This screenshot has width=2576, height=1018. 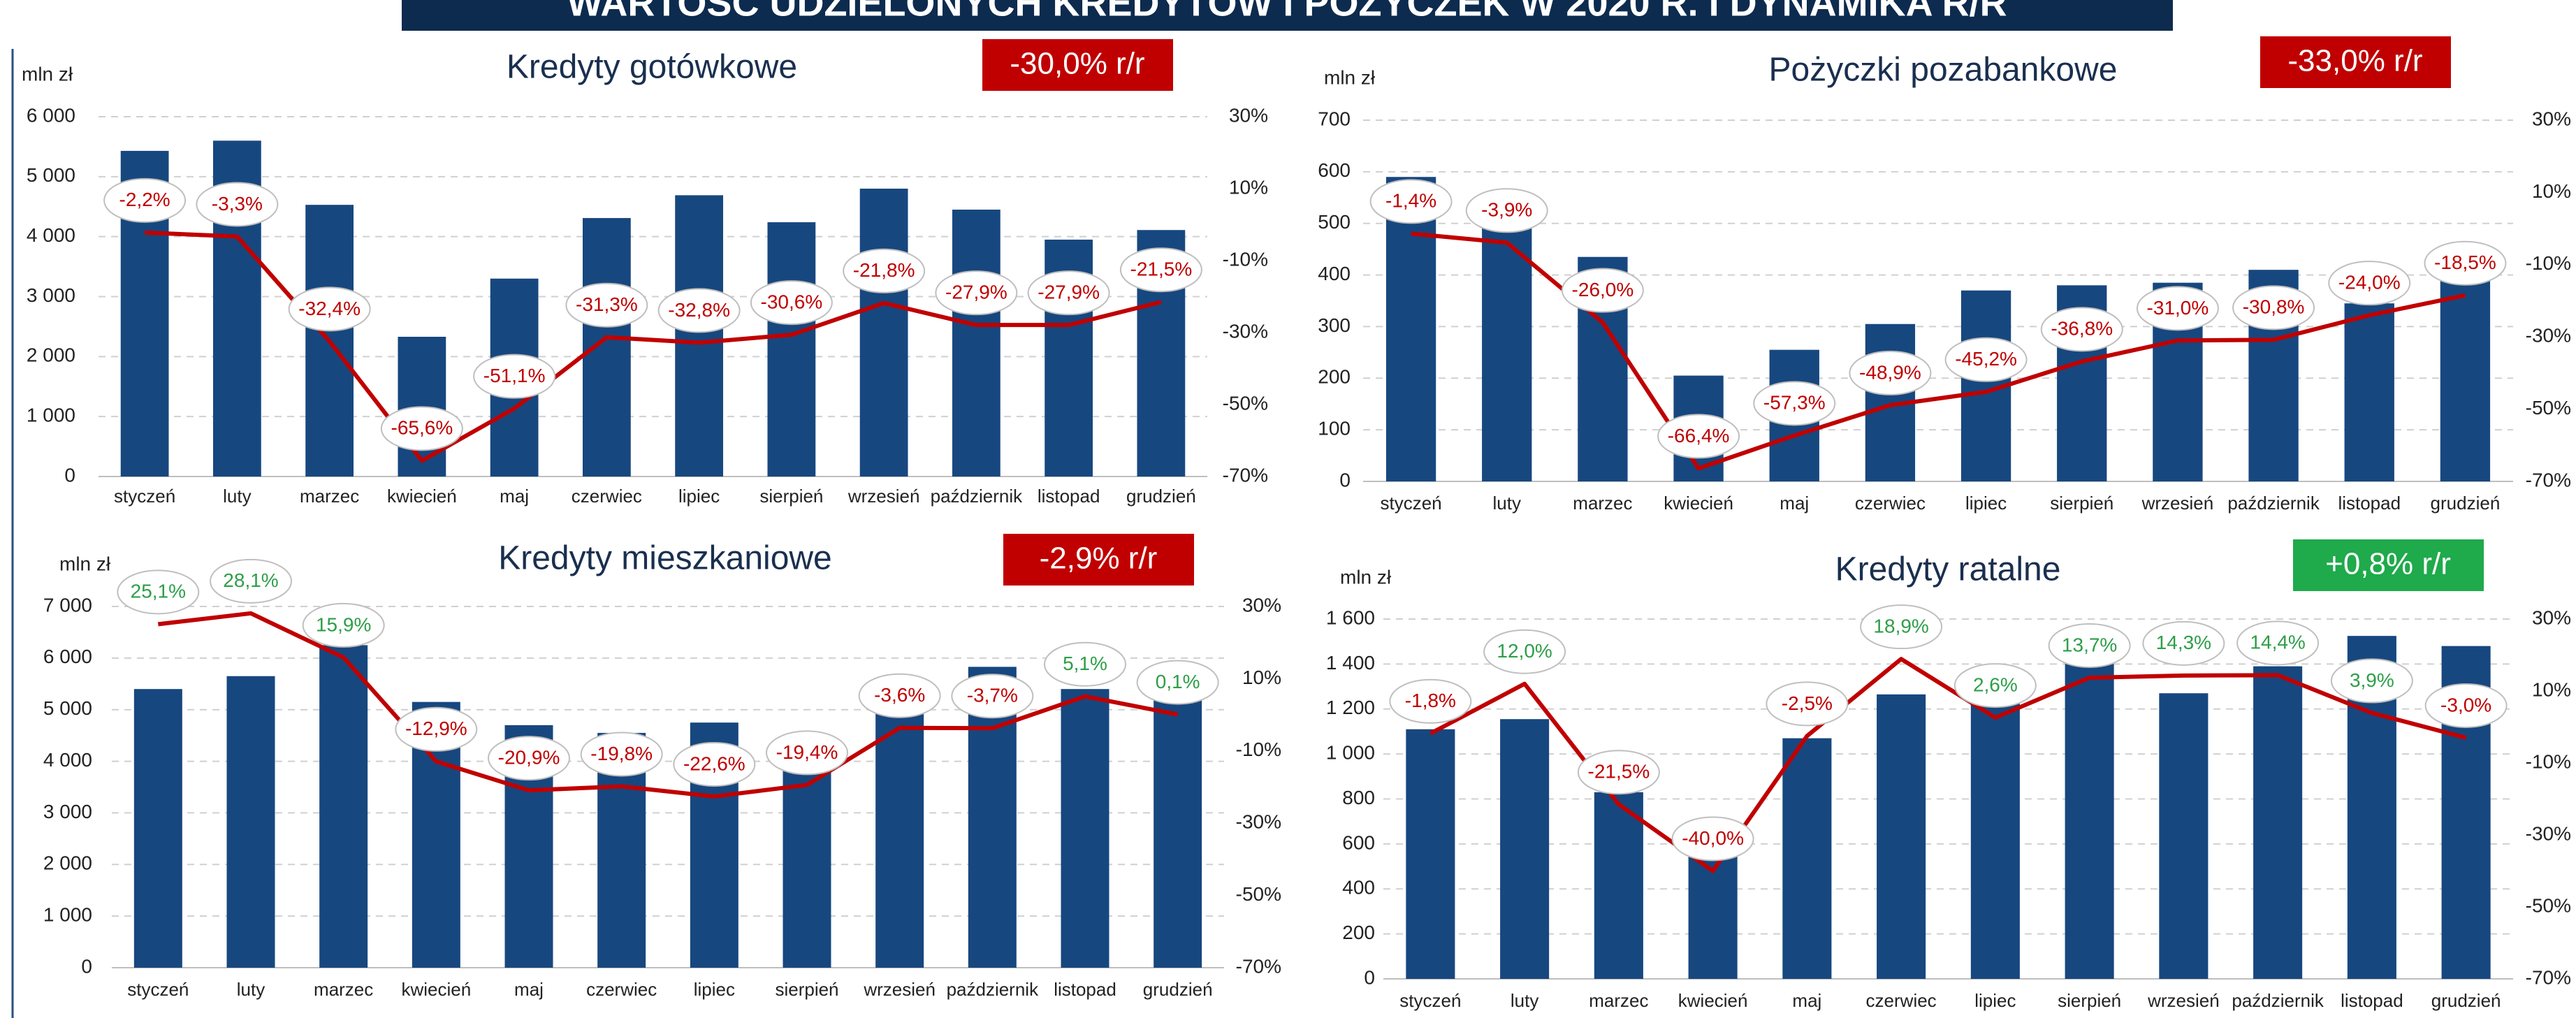 I want to click on value-label: 5,1%, so click(x=1085, y=663).